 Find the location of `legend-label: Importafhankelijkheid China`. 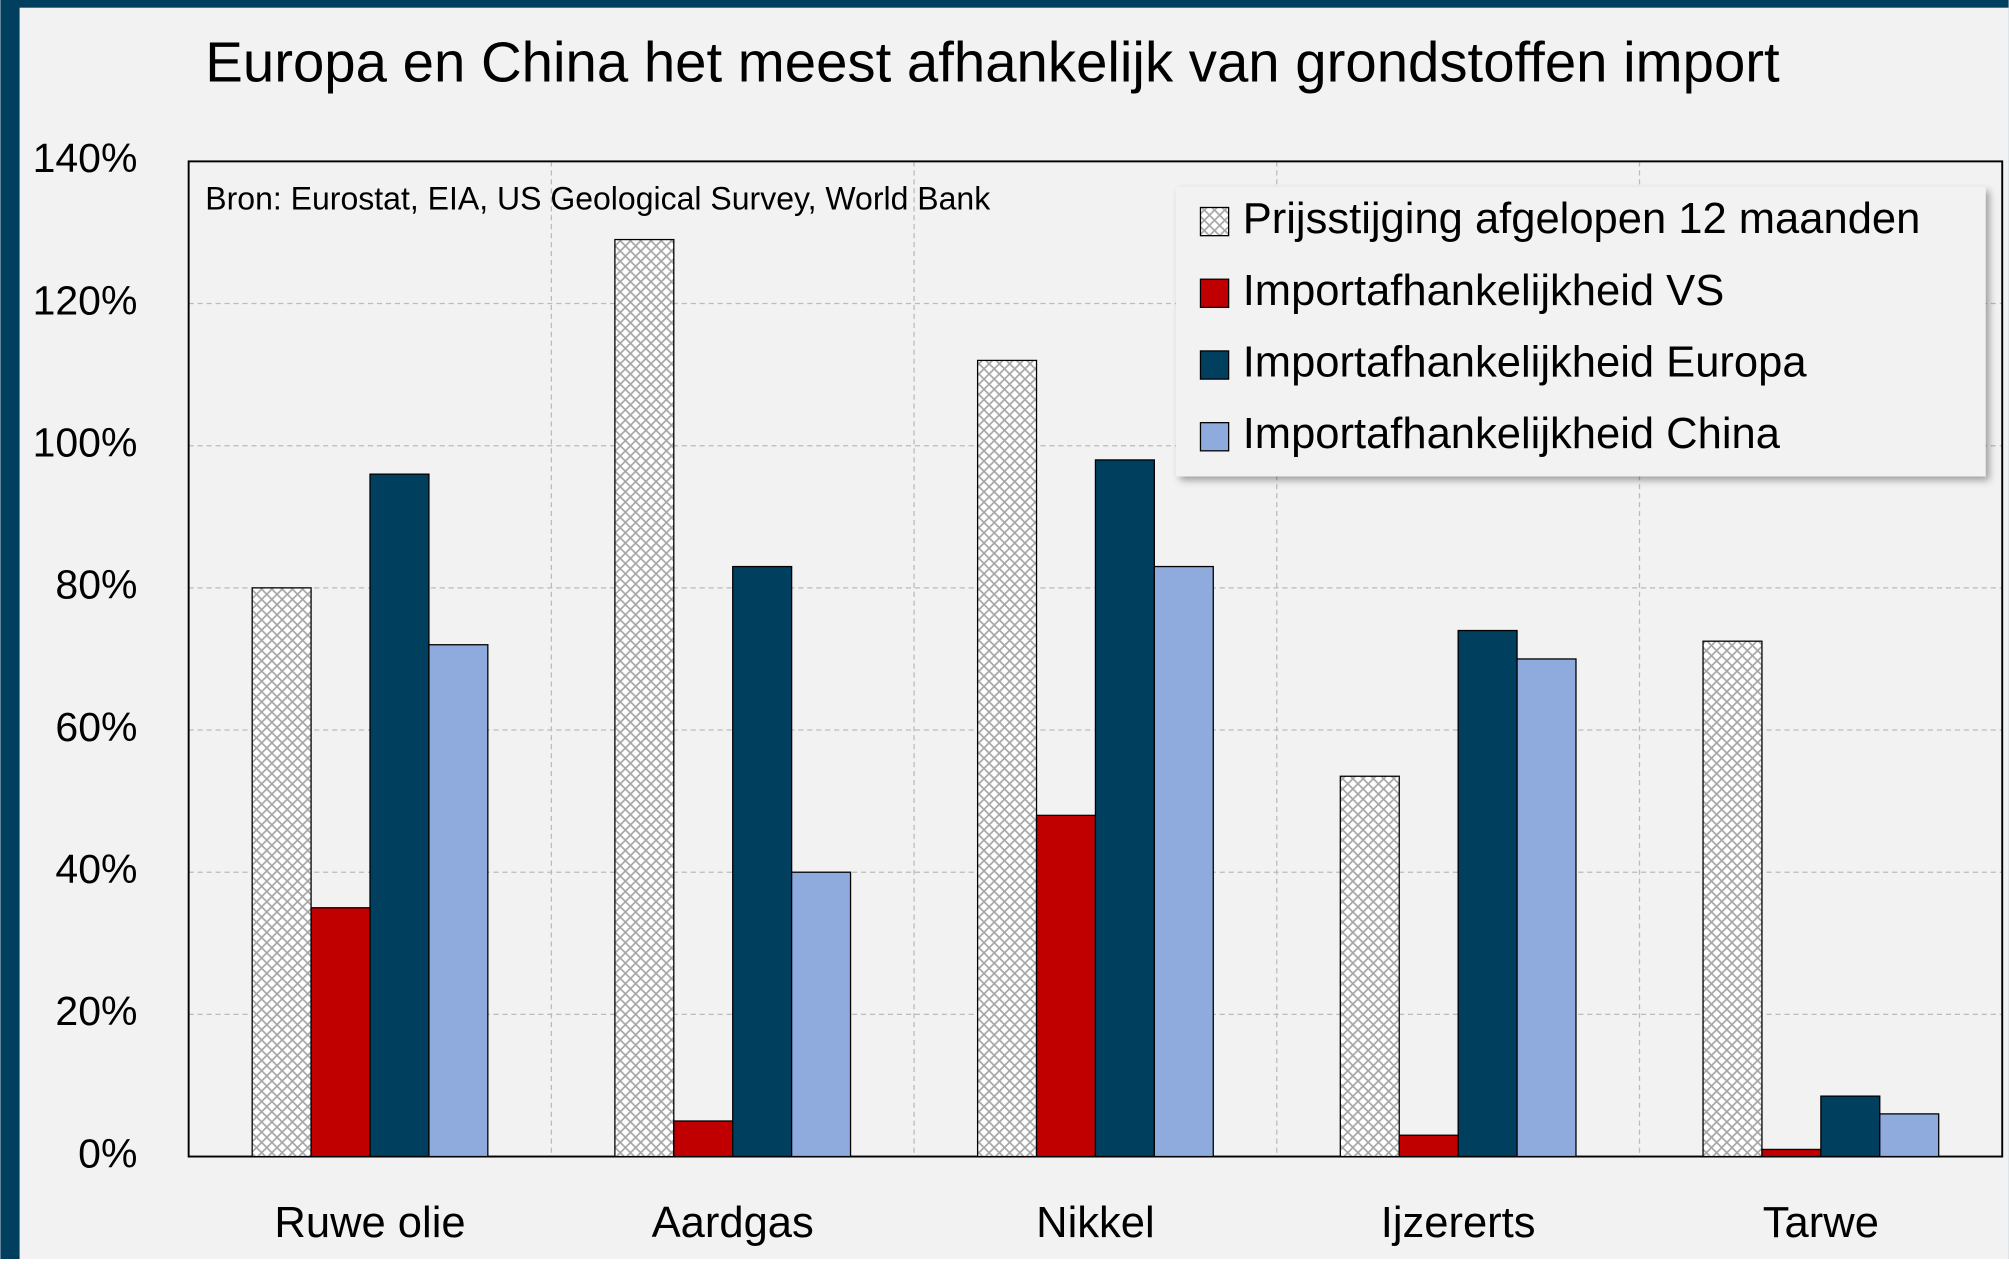

legend-label: Importafhankelijkheid China is located at coordinates (1512, 434).